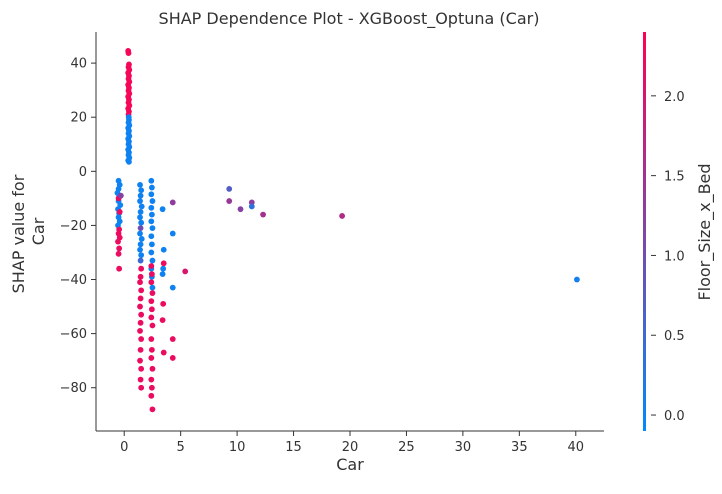 The image size is (722, 494). Describe the element at coordinates (38, 231) in the screenshot. I see `y-axis-label-line-2: Car` at that location.